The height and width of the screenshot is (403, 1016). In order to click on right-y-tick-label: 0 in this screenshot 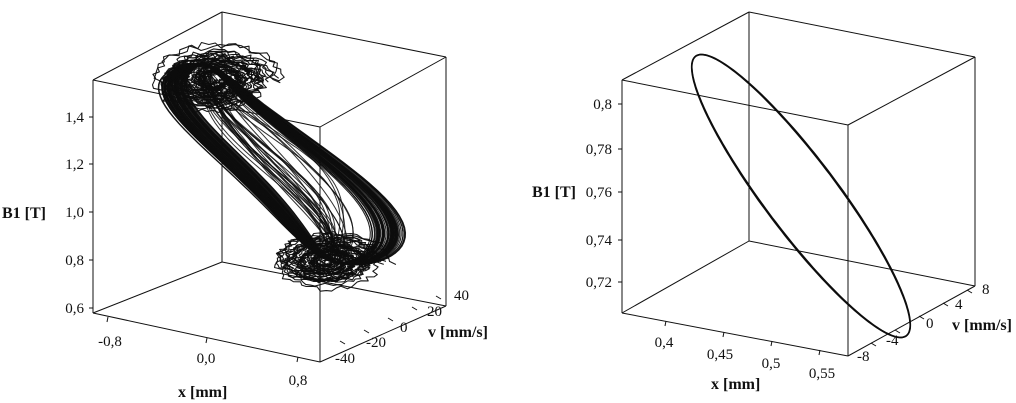, I will do `click(930, 324)`.